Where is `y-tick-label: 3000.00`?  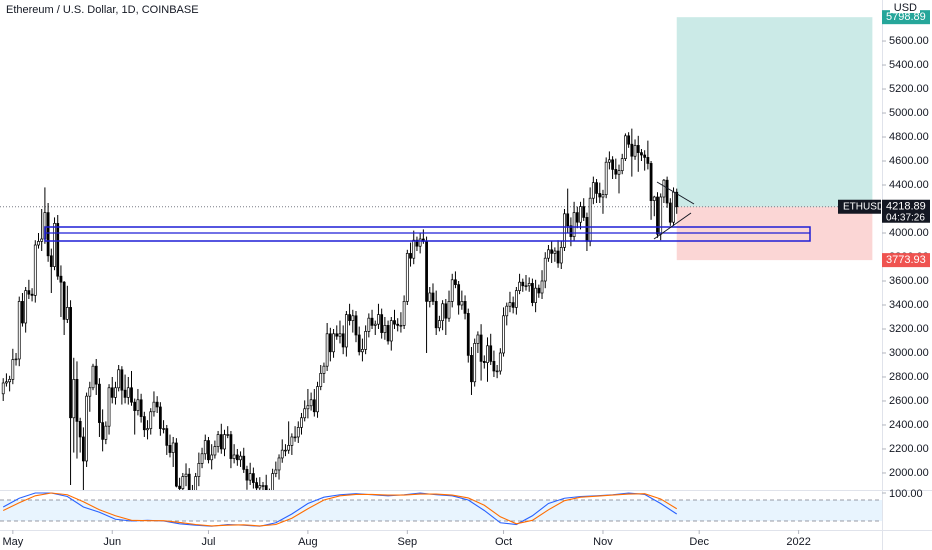 y-tick-label: 3000.00 is located at coordinates (909, 353).